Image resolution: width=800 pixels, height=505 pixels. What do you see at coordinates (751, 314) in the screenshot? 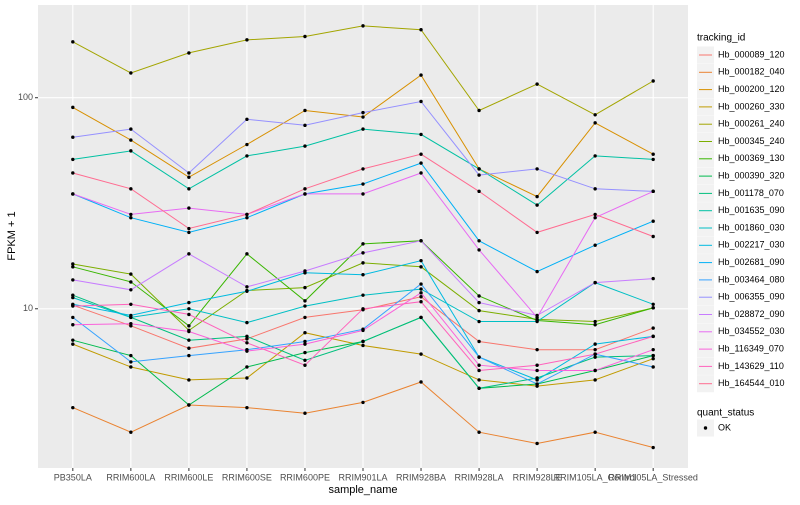
I see `legend-label: Hb_028872_090` at bounding box center [751, 314].